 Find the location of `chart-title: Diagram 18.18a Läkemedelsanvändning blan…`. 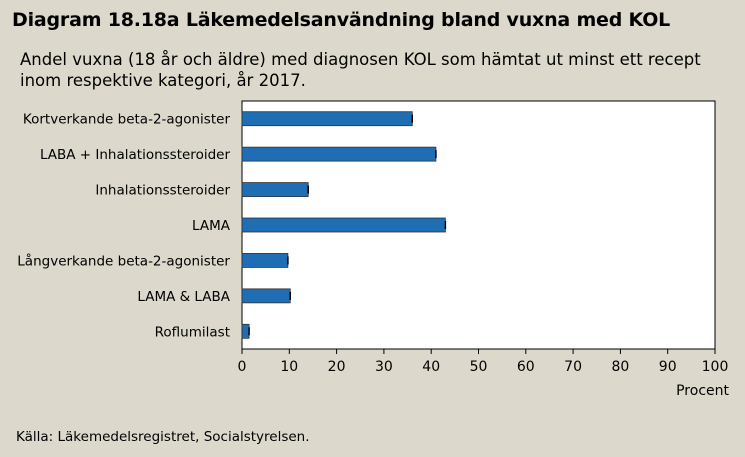

chart-title: Diagram 18.18a Läkemedelsanvändning blan… is located at coordinates (341, 20).